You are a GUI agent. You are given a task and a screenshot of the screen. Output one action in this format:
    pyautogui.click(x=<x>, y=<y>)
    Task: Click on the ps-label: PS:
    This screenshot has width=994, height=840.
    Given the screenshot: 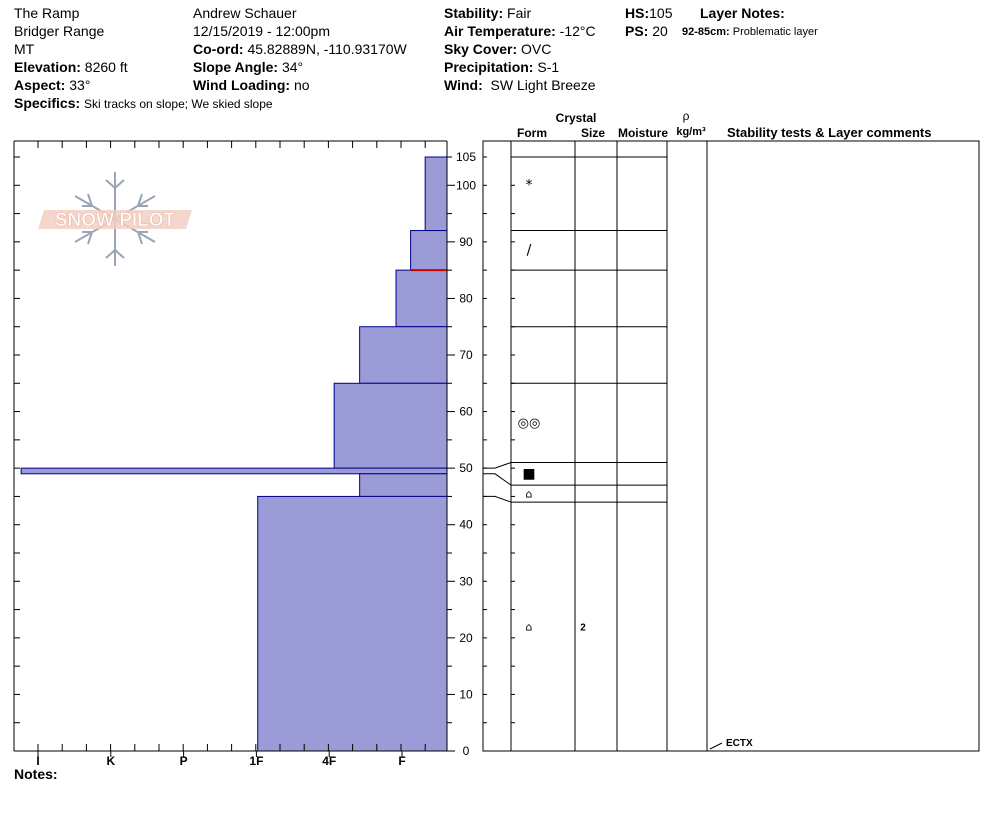 What is the action you would take?
    pyautogui.click(x=637, y=31)
    